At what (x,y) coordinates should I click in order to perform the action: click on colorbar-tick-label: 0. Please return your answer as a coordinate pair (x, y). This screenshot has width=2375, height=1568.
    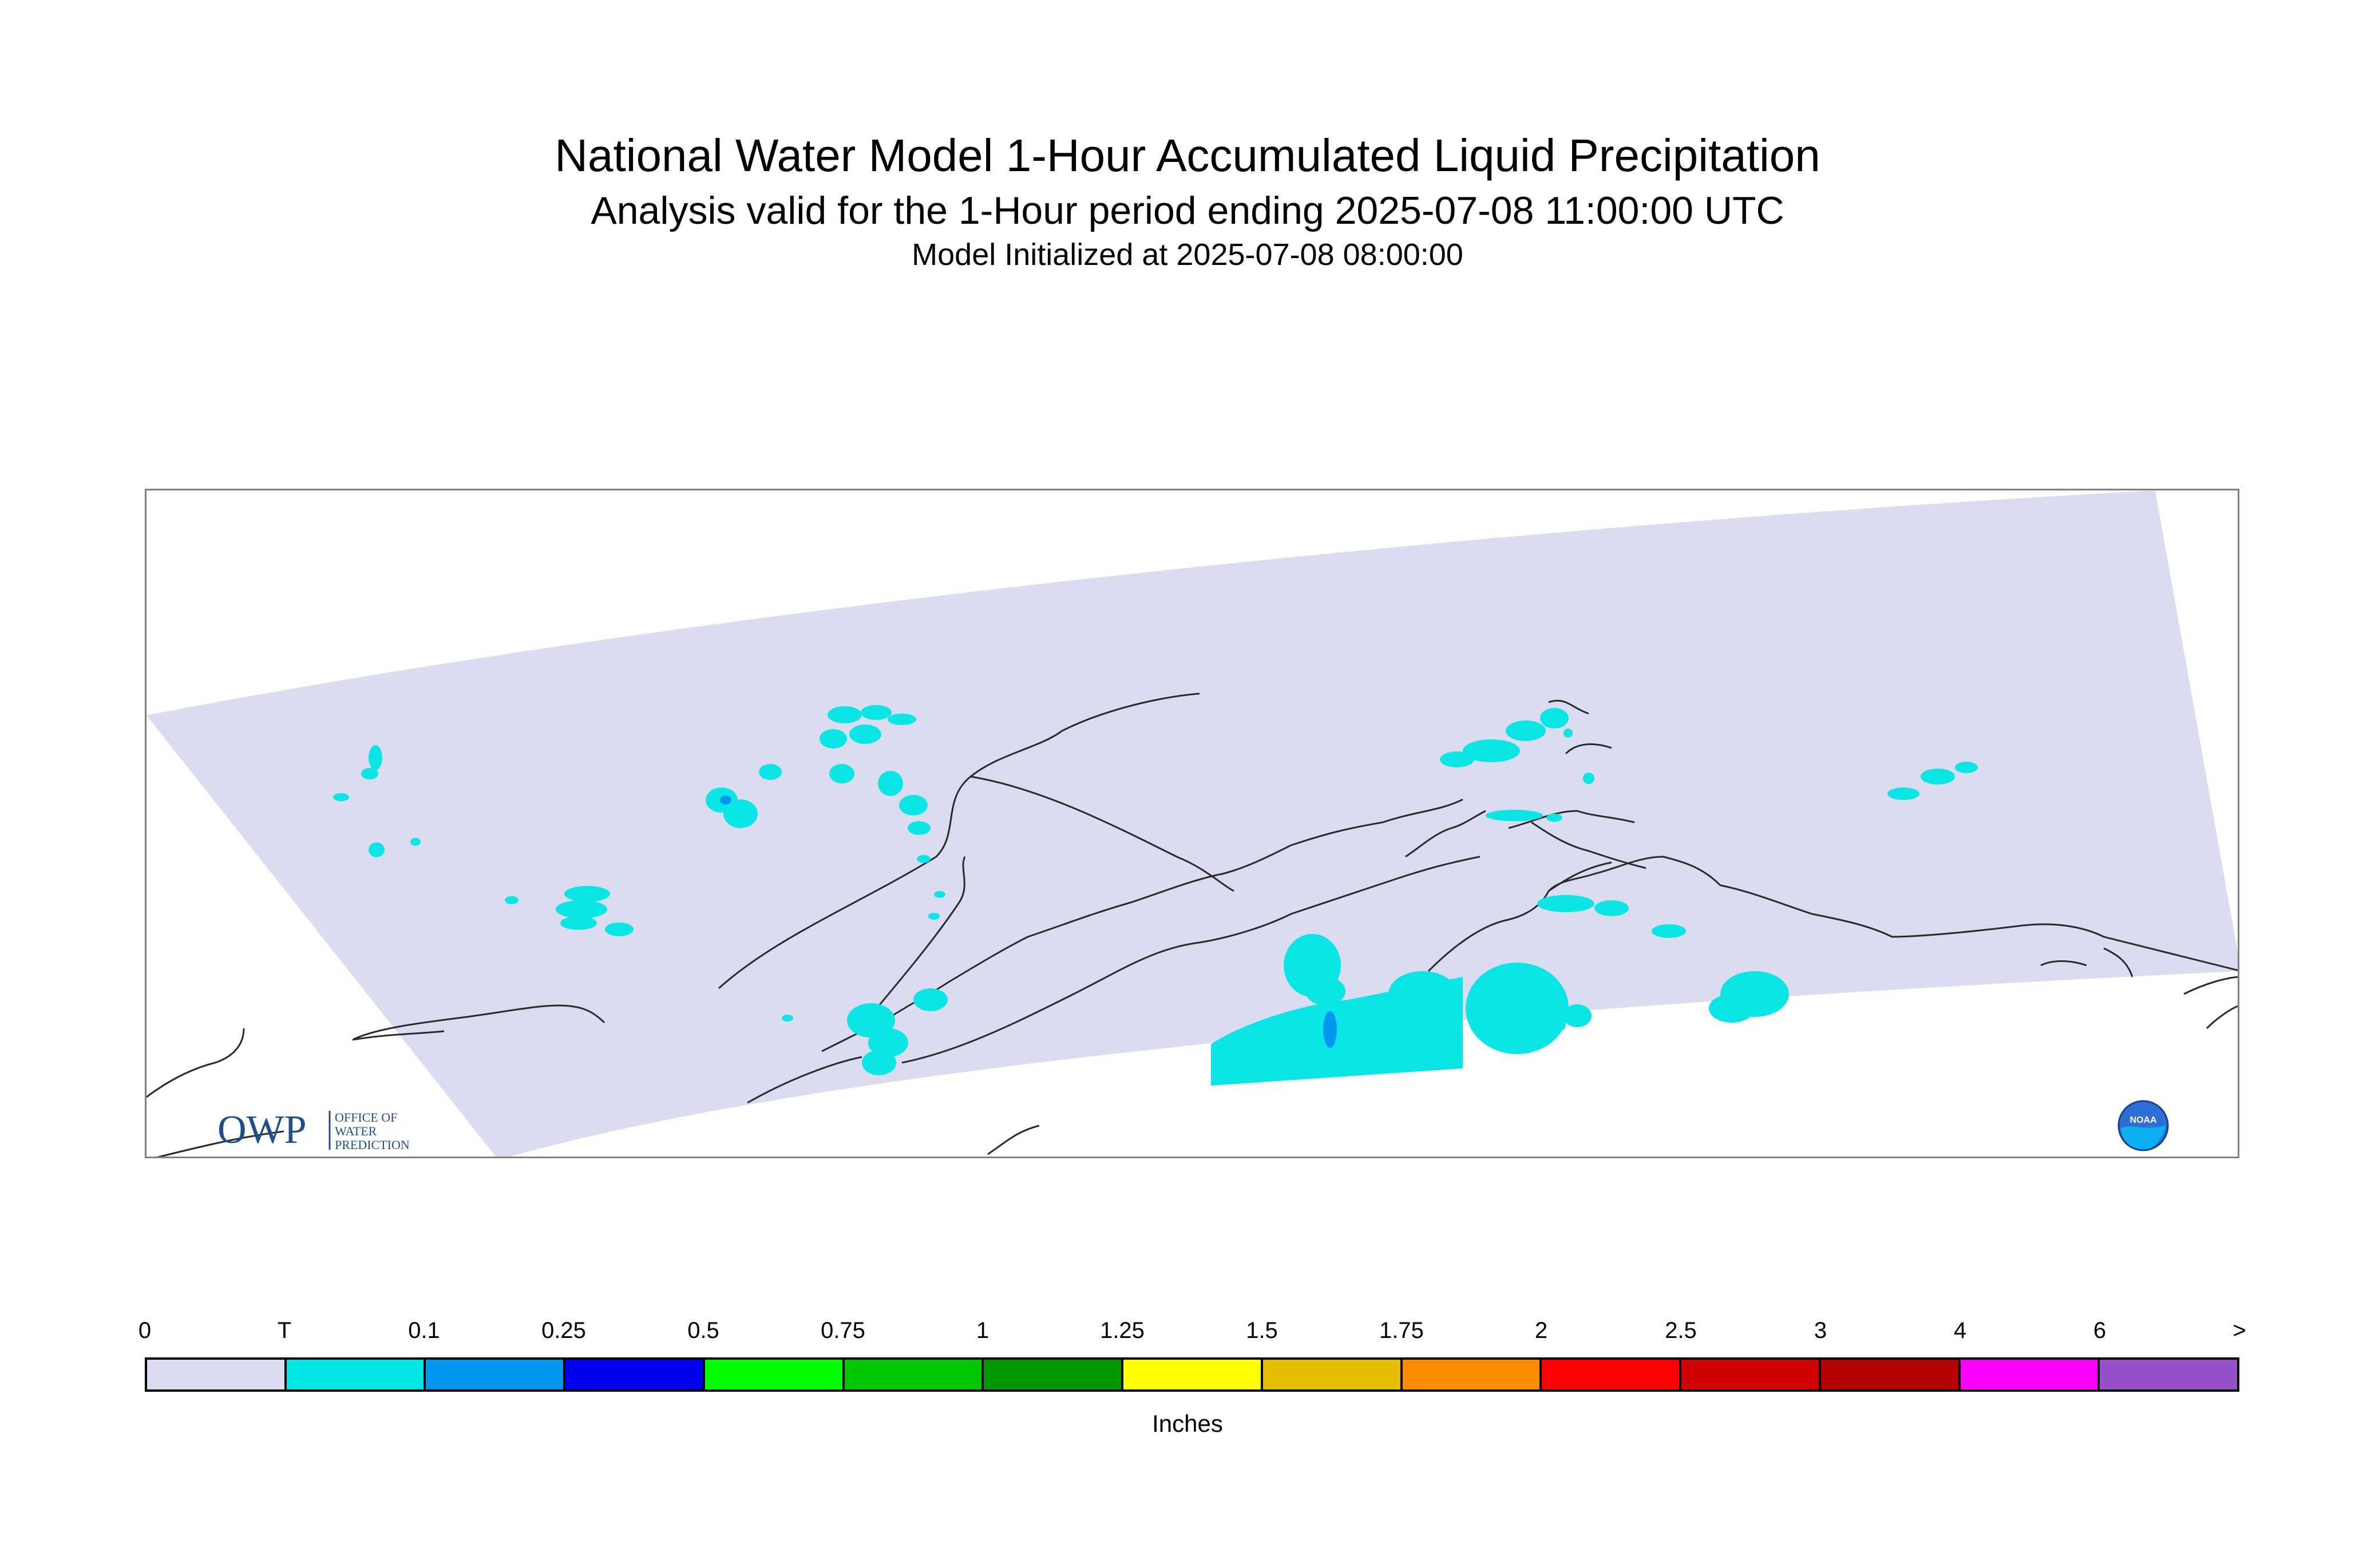
    Looking at the image, I should click on (145, 1330).